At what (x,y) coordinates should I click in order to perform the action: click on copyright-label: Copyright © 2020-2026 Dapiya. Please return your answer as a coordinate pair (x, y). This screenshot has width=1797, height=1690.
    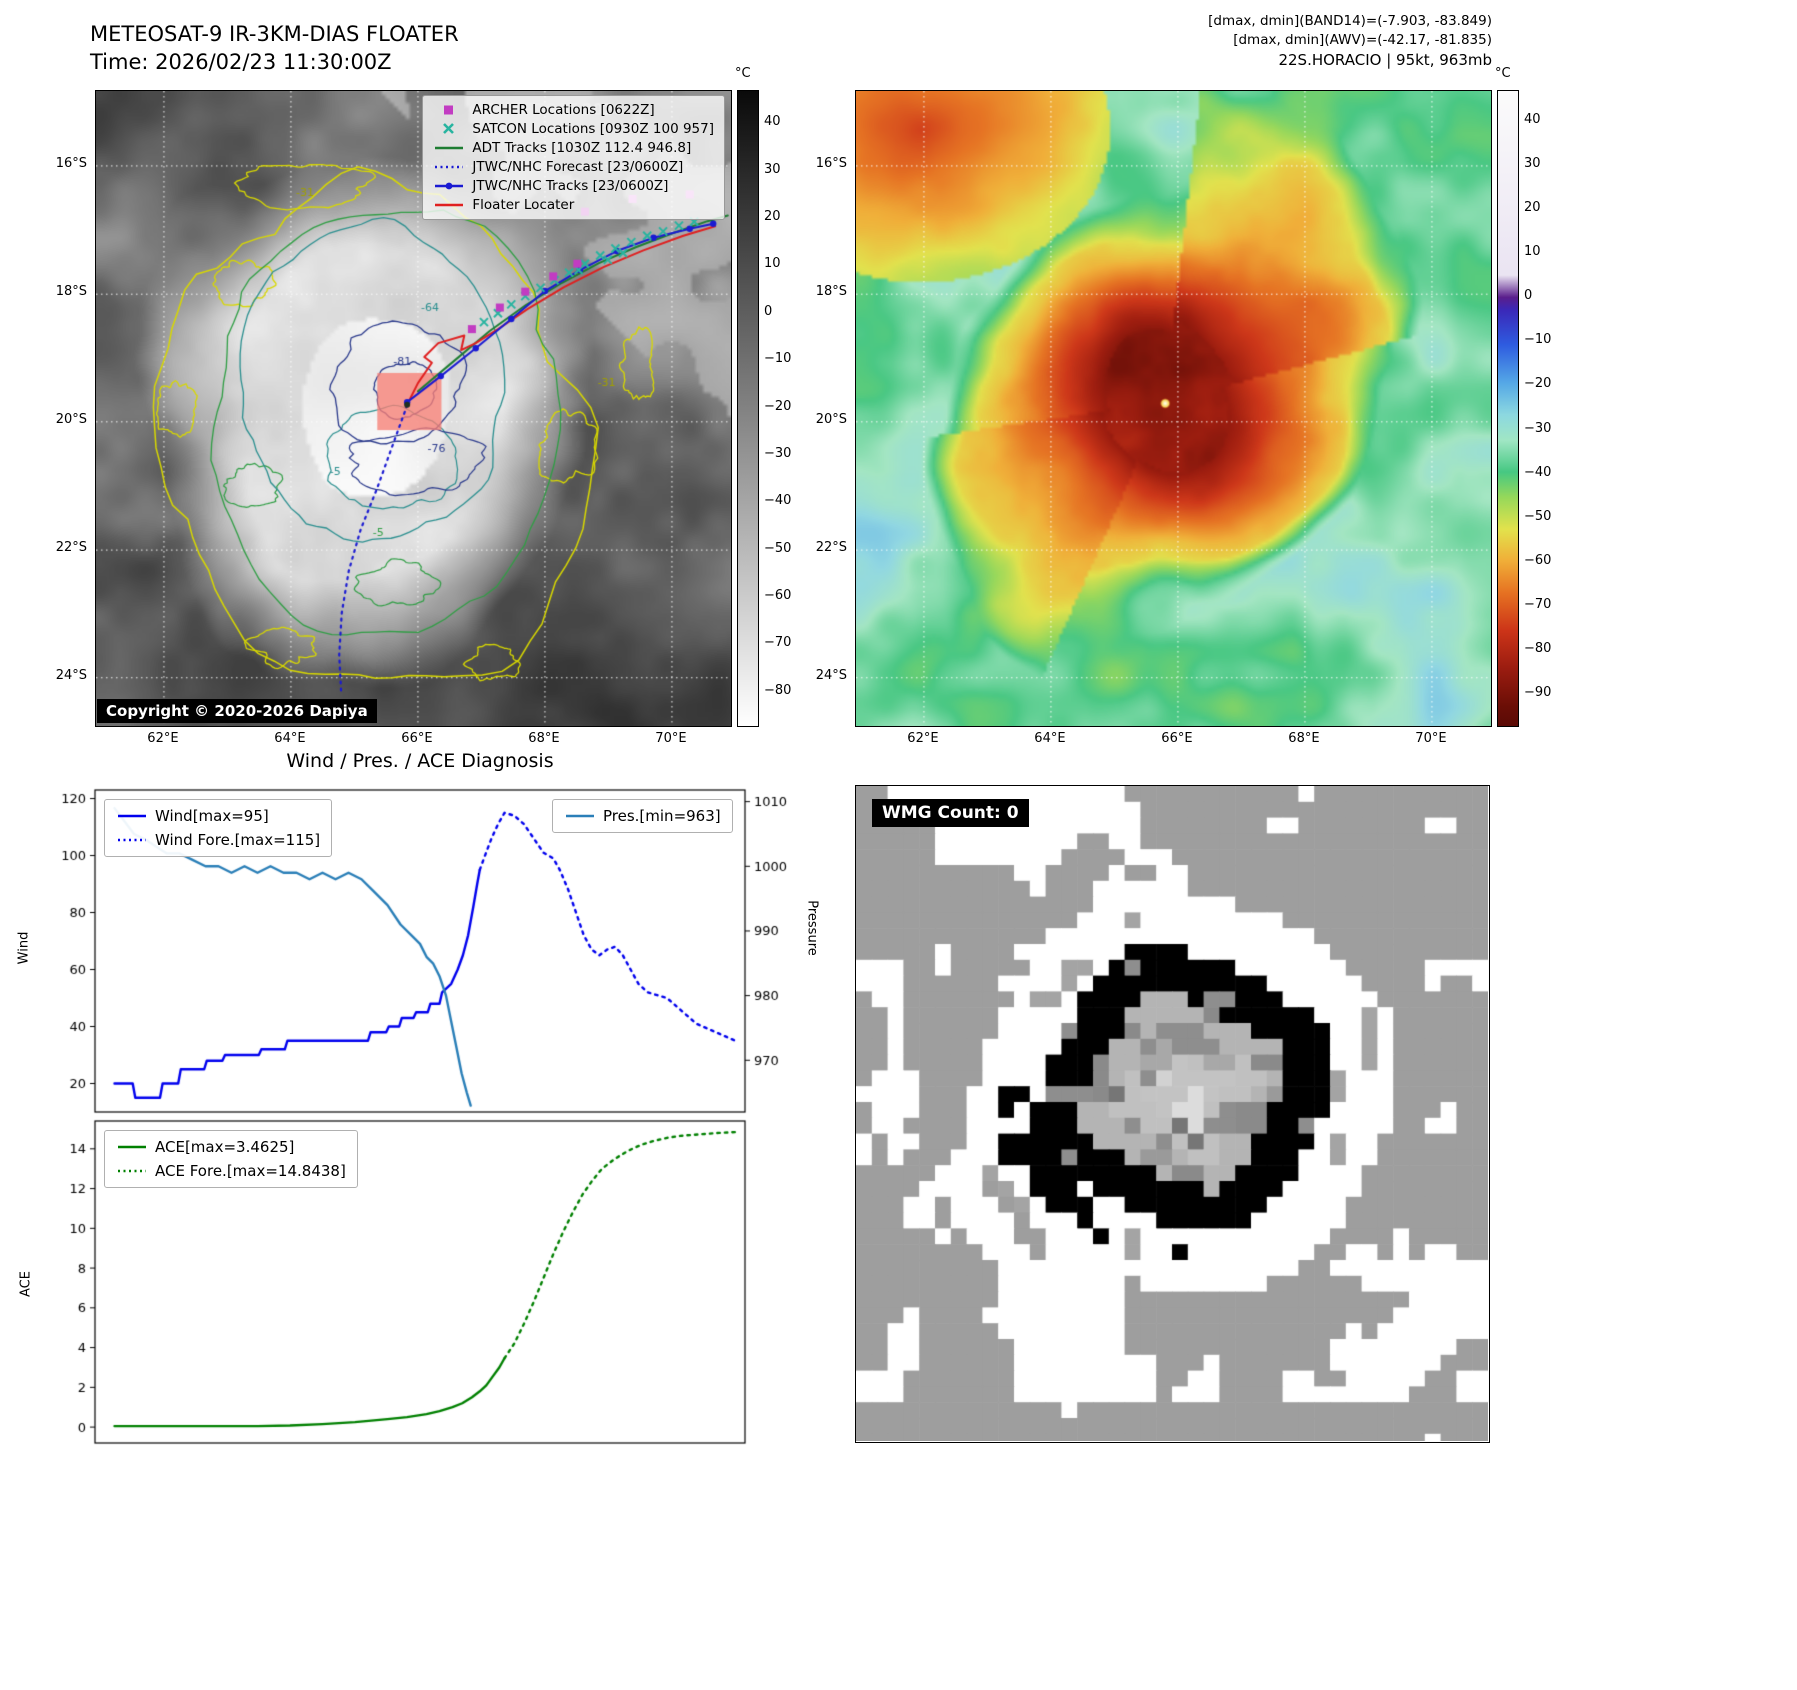
    Looking at the image, I should click on (237, 711).